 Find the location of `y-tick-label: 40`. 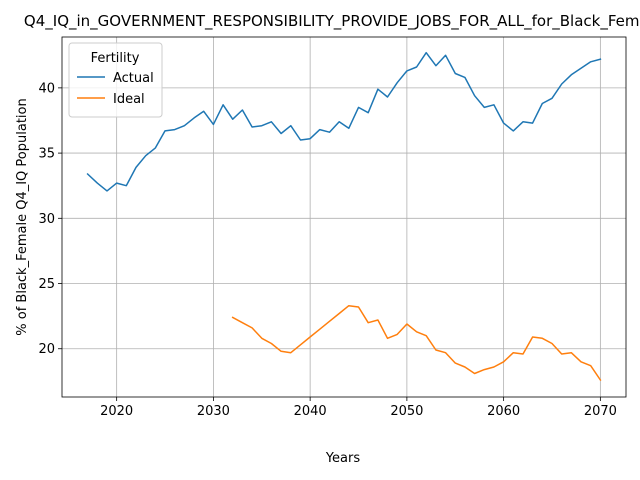

y-tick-label: 40 is located at coordinates (46, 88).